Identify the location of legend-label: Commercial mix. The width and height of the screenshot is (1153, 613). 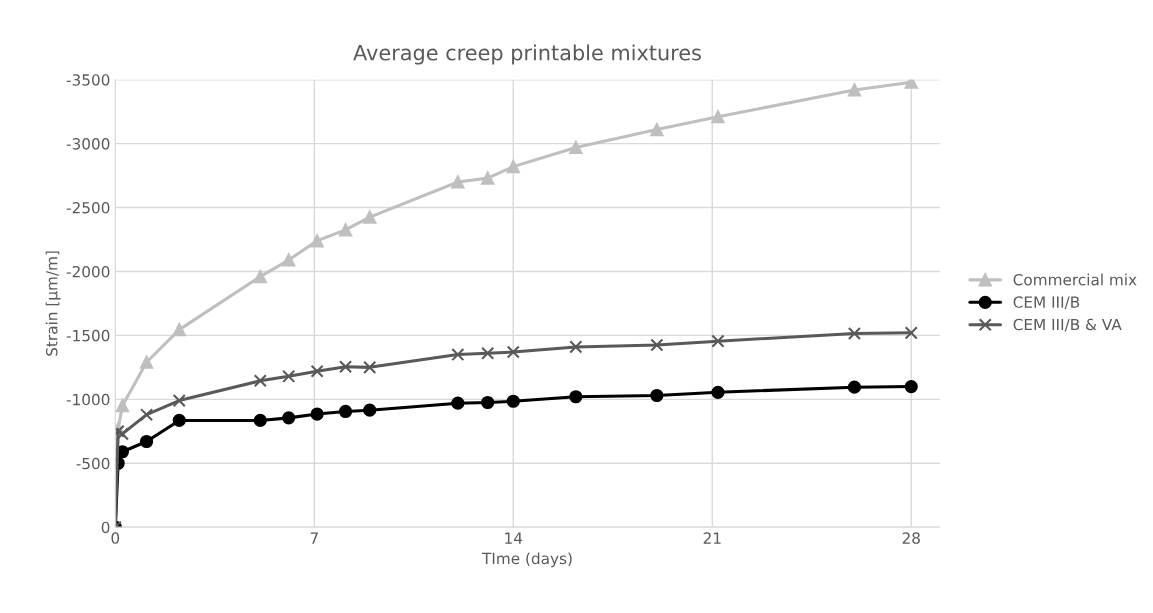
(1075, 279).